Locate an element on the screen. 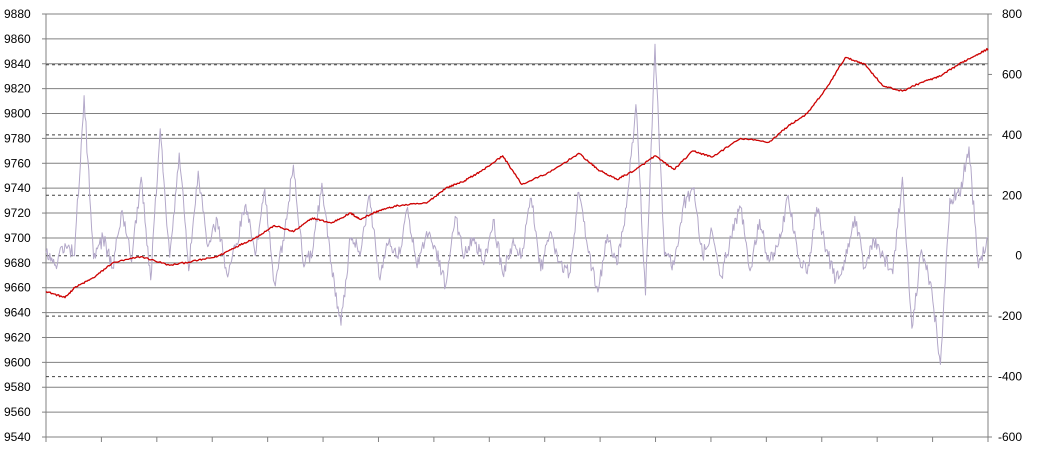  y-left-tick-label: 9560 is located at coordinates (17, 412).